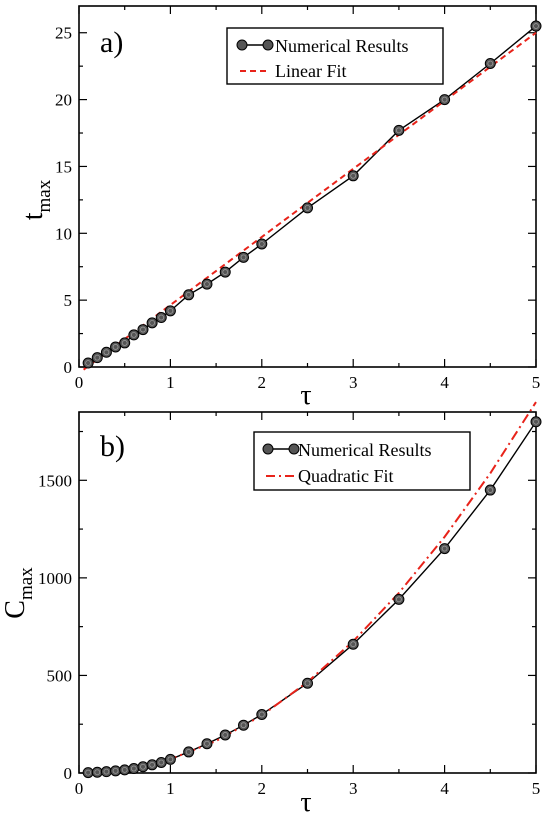  I want to click on y-tick-label: 500, so click(60, 675).